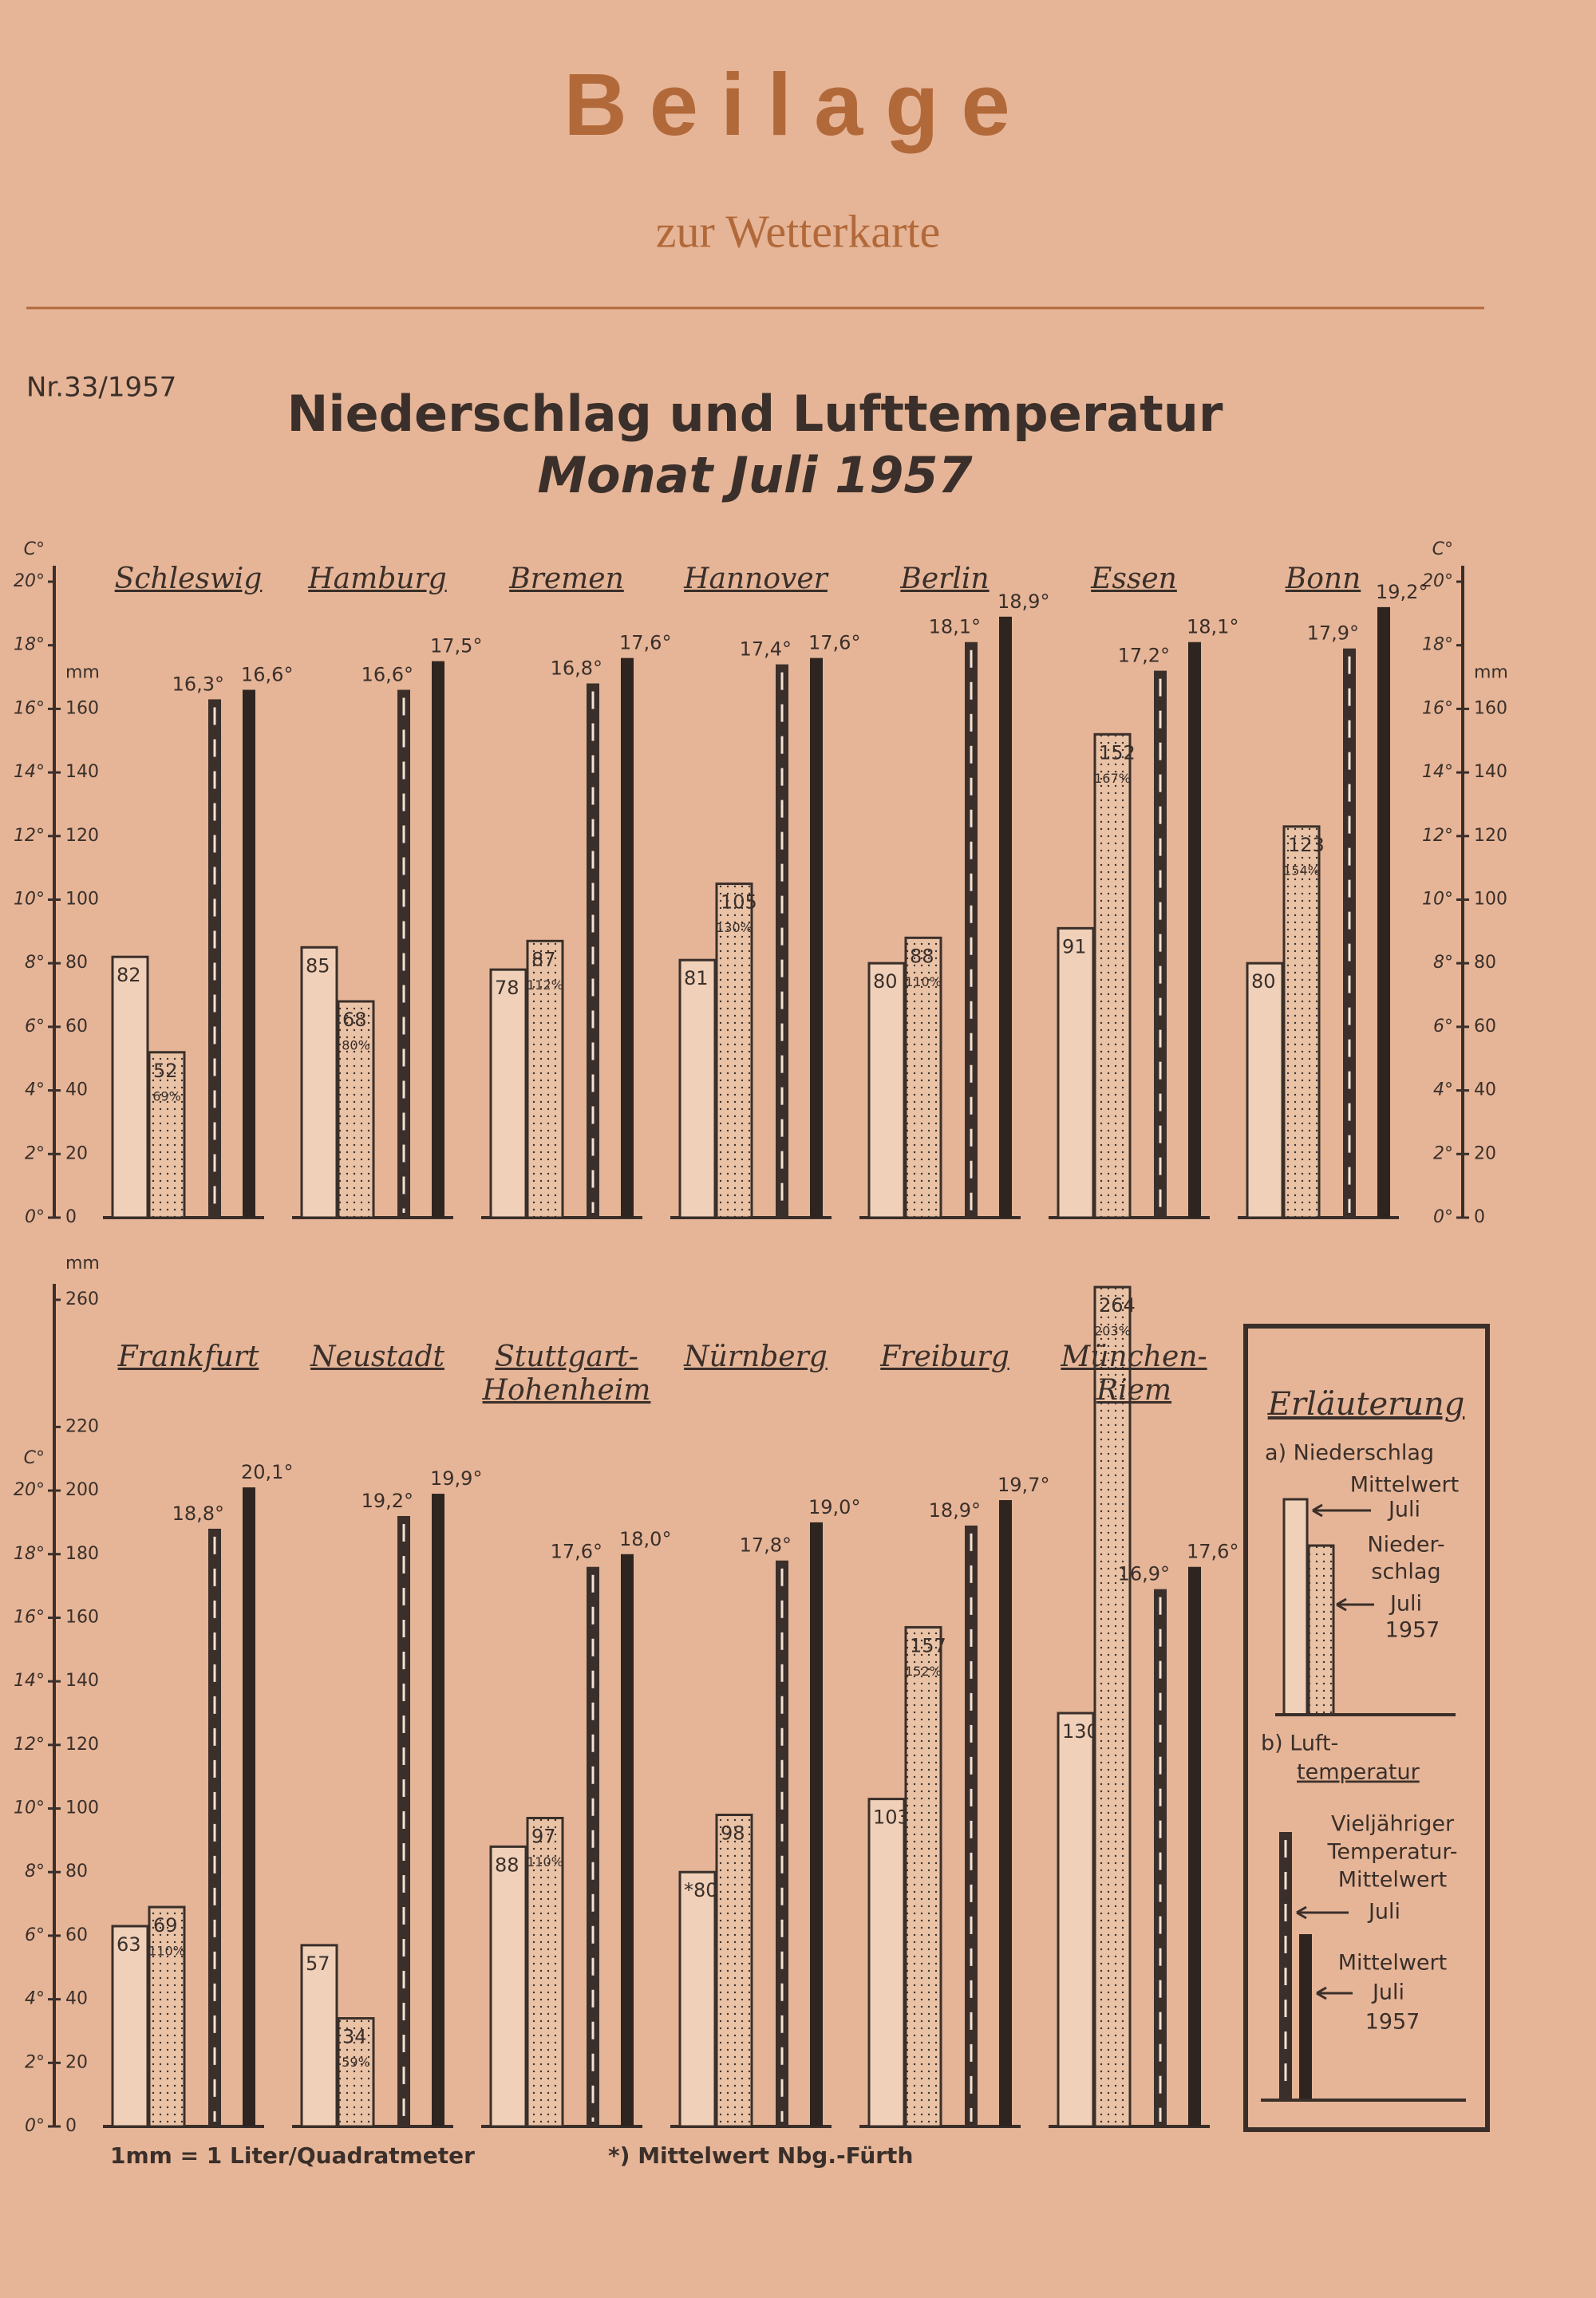 This screenshot has width=1596, height=2298. What do you see at coordinates (1443, 1027) in the screenshot?
I see `y2-tick-label: 6°` at bounding box center [1443, 1027].